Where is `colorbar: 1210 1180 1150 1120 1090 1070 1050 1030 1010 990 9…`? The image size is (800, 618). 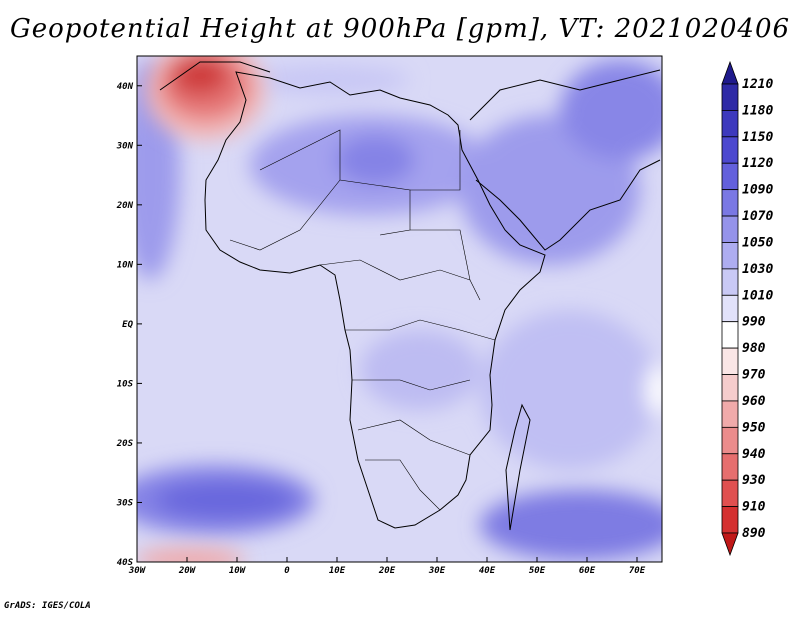 colorbar: 1210 1180 1150 1120 1090 1070 1050 1030 1010 990 9… is located at coordinates (747, 308).